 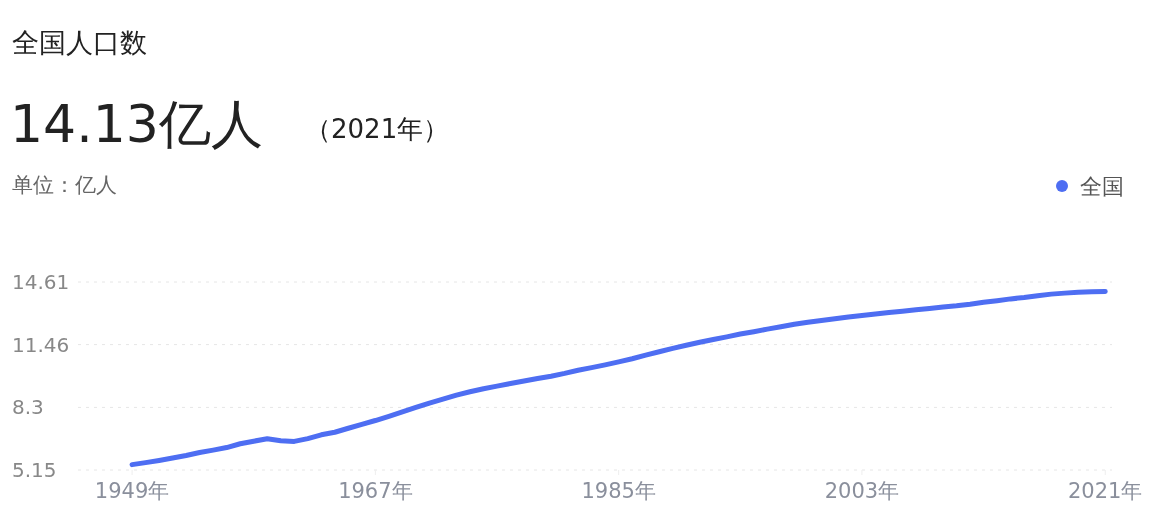 I want to click on text: （2021年）, so click(x=377, y=129).